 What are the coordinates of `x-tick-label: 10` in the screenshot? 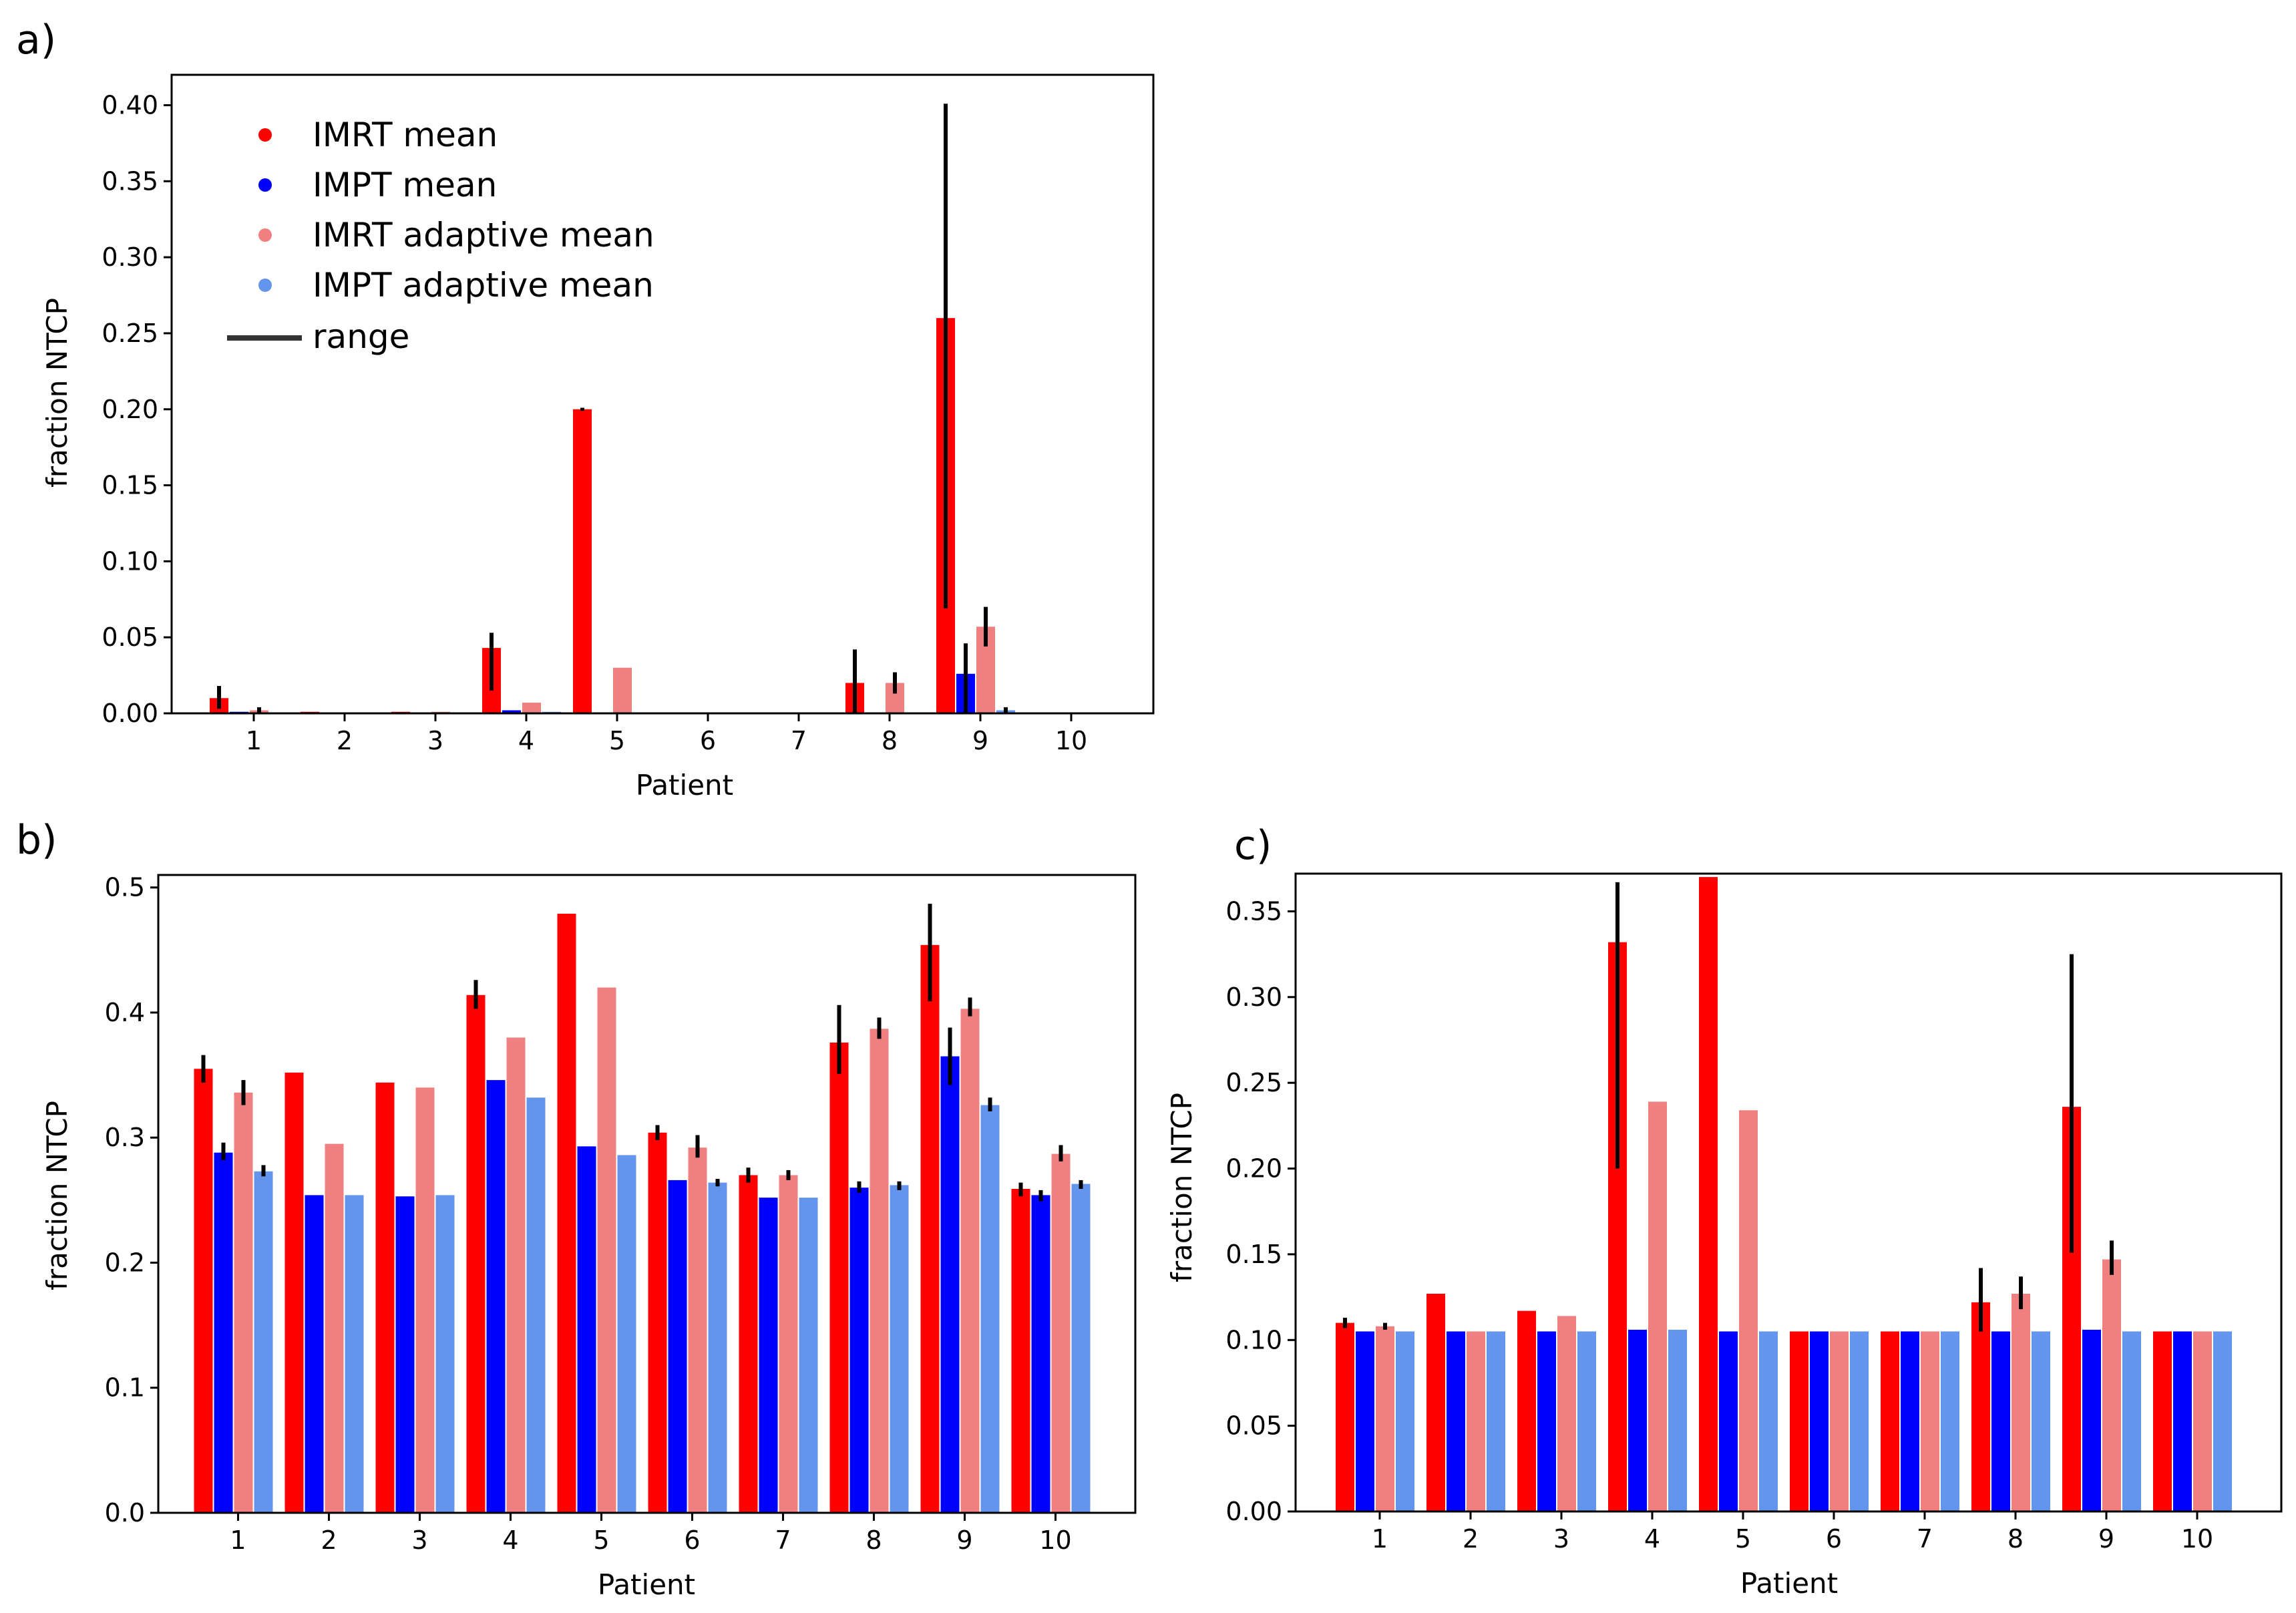 It's located at (2197, 1539).